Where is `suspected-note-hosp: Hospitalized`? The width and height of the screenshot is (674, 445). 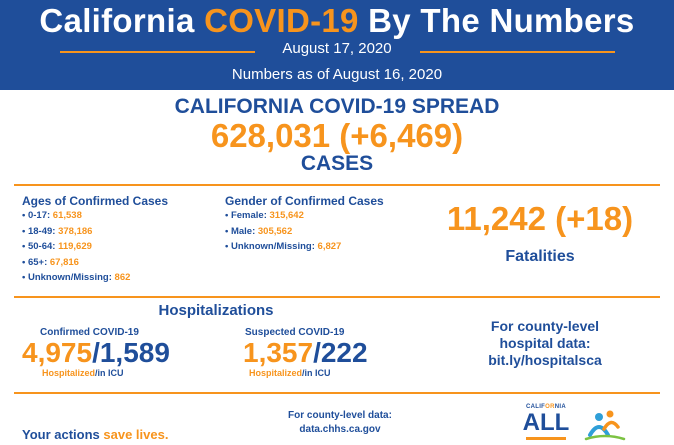
suspected-note-hosp: Hospitalized is located at coordinates (276, 373).